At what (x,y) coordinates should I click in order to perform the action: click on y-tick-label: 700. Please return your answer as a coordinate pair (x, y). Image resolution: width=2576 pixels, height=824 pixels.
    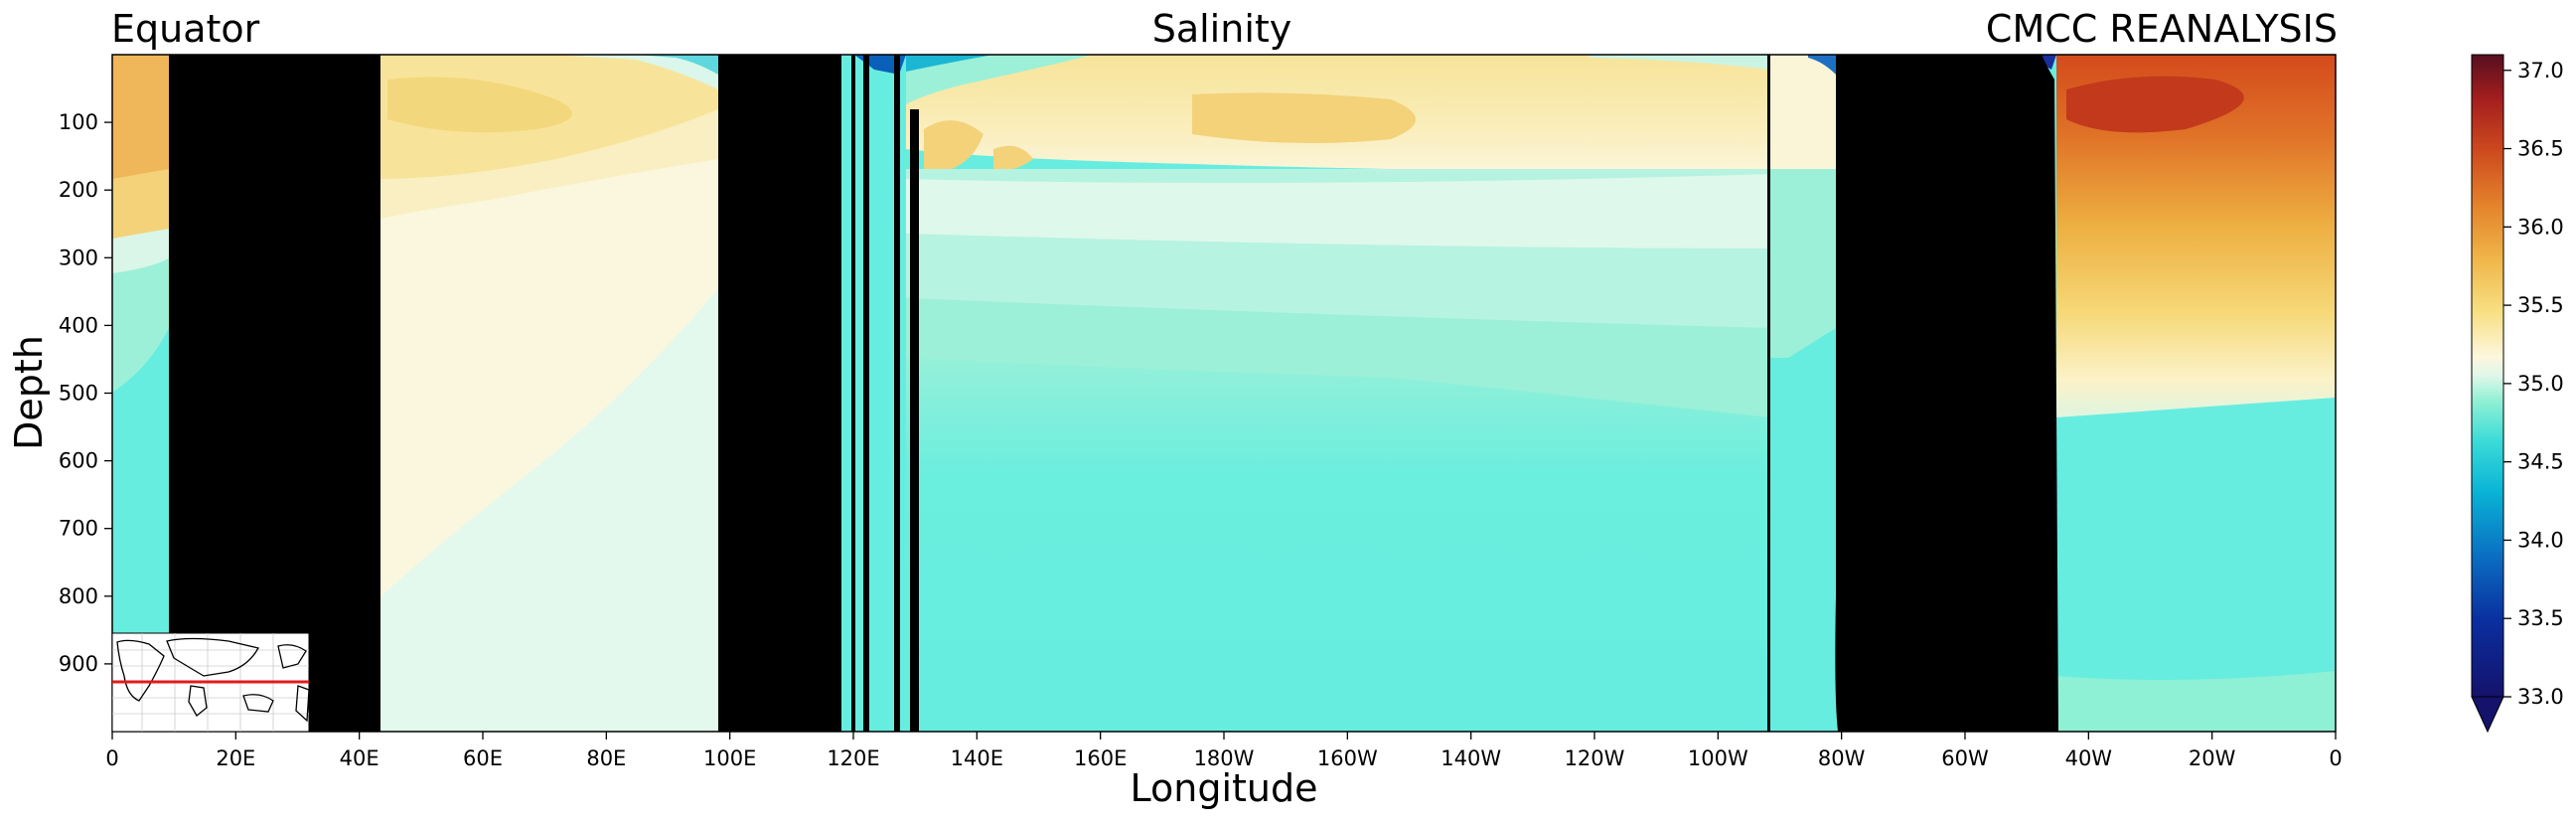
    Looking at the image, I should click on (78, 529).